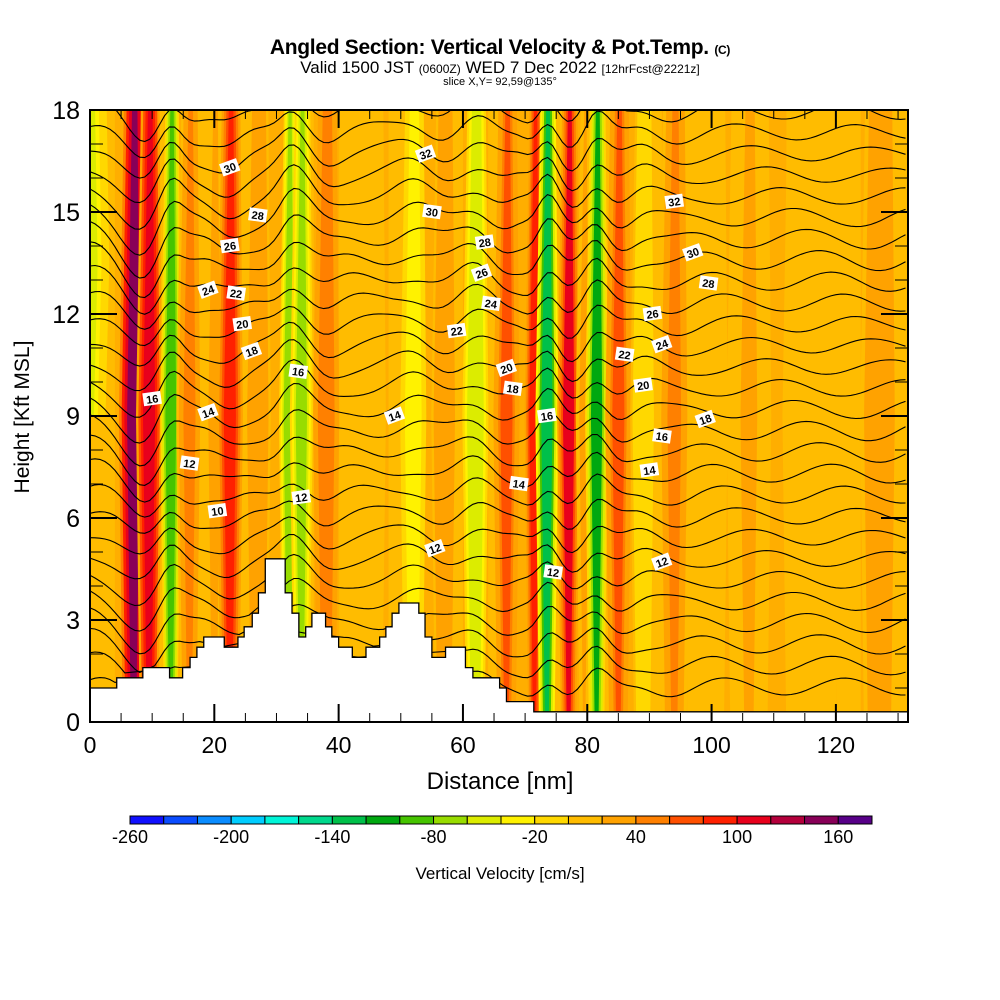  Describe the element at coordinates (73, 621) in the screenshot. I see `y-tick-label: 3` at that location.